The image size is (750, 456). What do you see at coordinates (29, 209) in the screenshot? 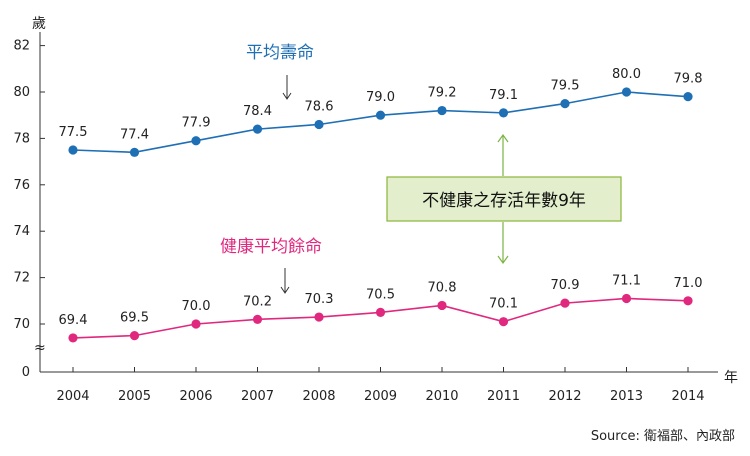
I see `y-axis-ticks: 82 80 78 76 74 72 70 0` at bounding box center [29, 209].